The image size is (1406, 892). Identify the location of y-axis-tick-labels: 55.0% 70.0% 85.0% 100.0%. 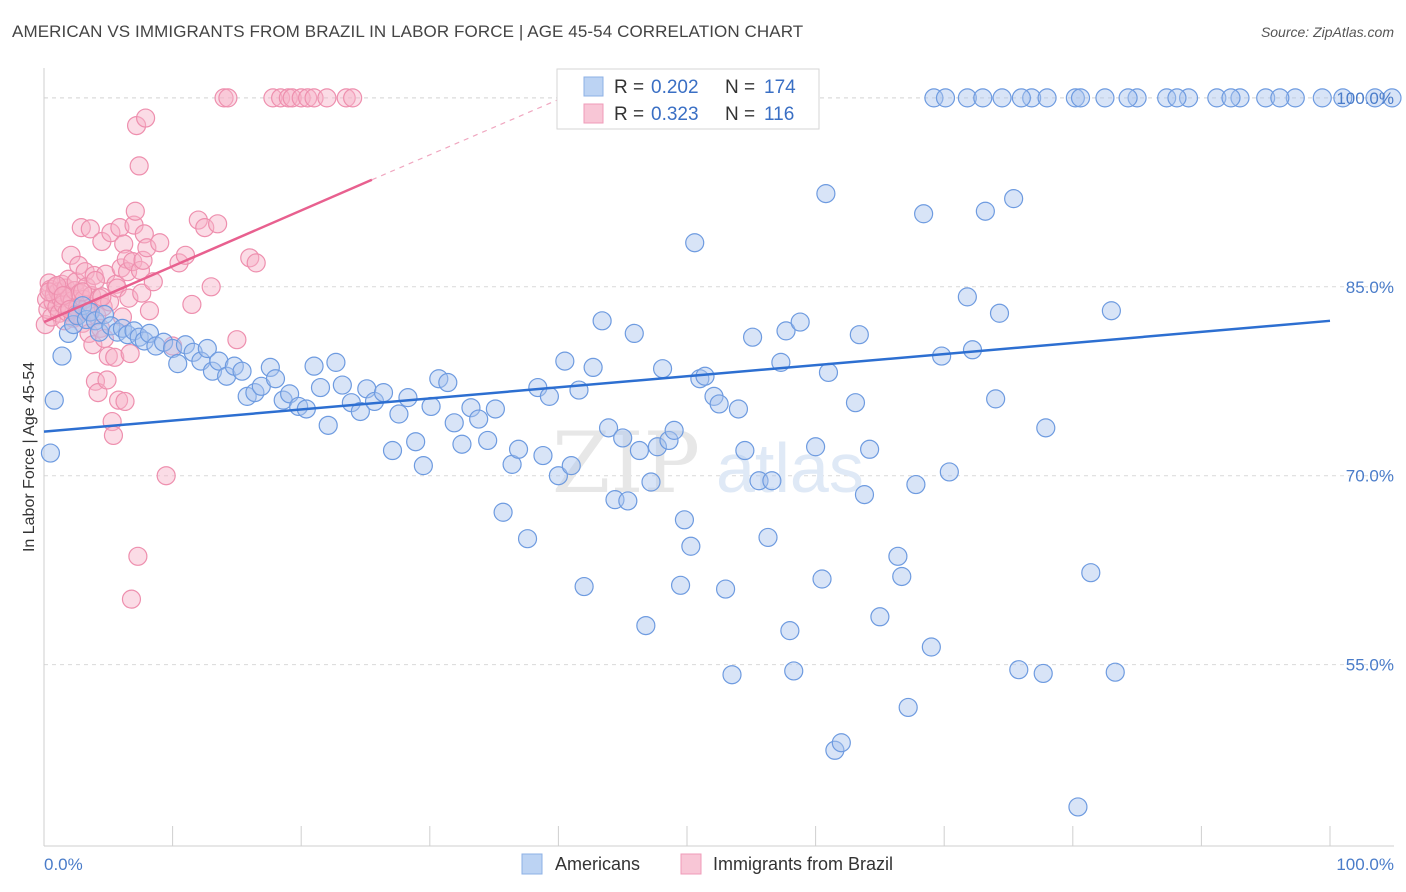
(1365, 382).